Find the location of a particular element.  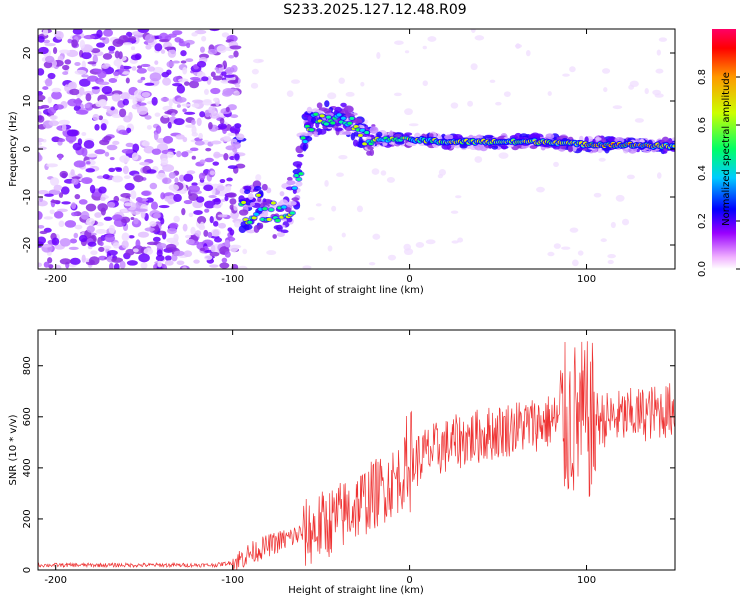

spectrogram-x-tick-label: -200 is located at coordinates (55, 279).